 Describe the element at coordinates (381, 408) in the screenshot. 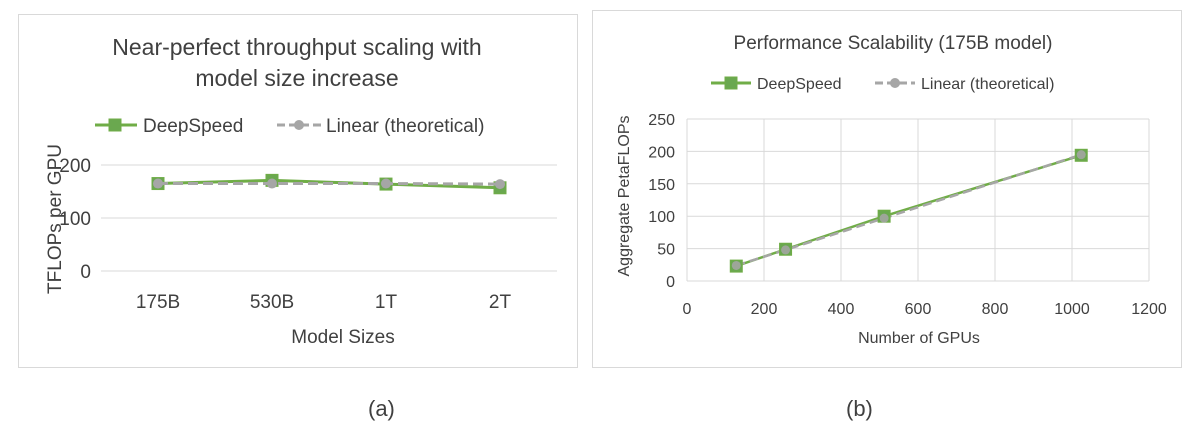

I see `caption-a: (a)` at that location.